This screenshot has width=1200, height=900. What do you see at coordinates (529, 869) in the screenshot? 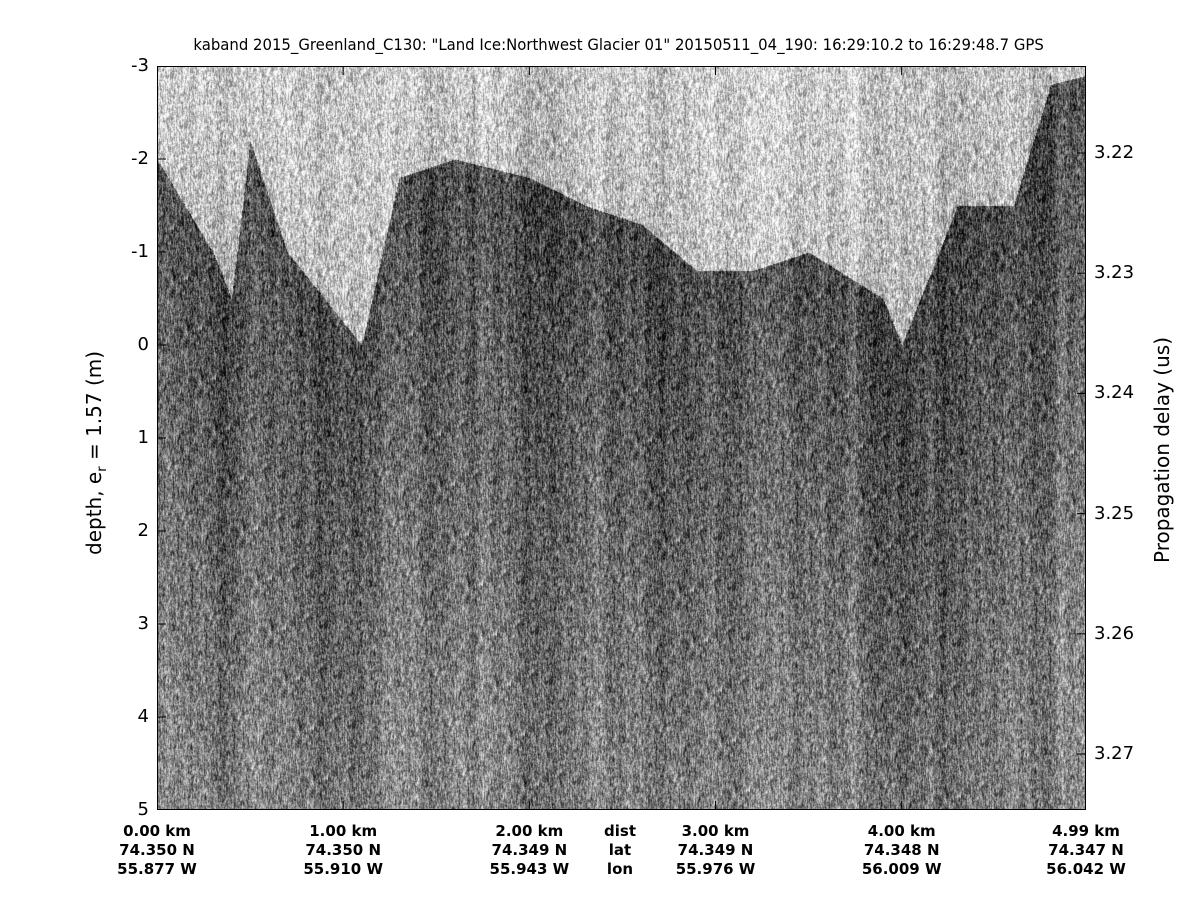
I see `x-lon-label: 55.943 W` at bounding box center [529, 869].